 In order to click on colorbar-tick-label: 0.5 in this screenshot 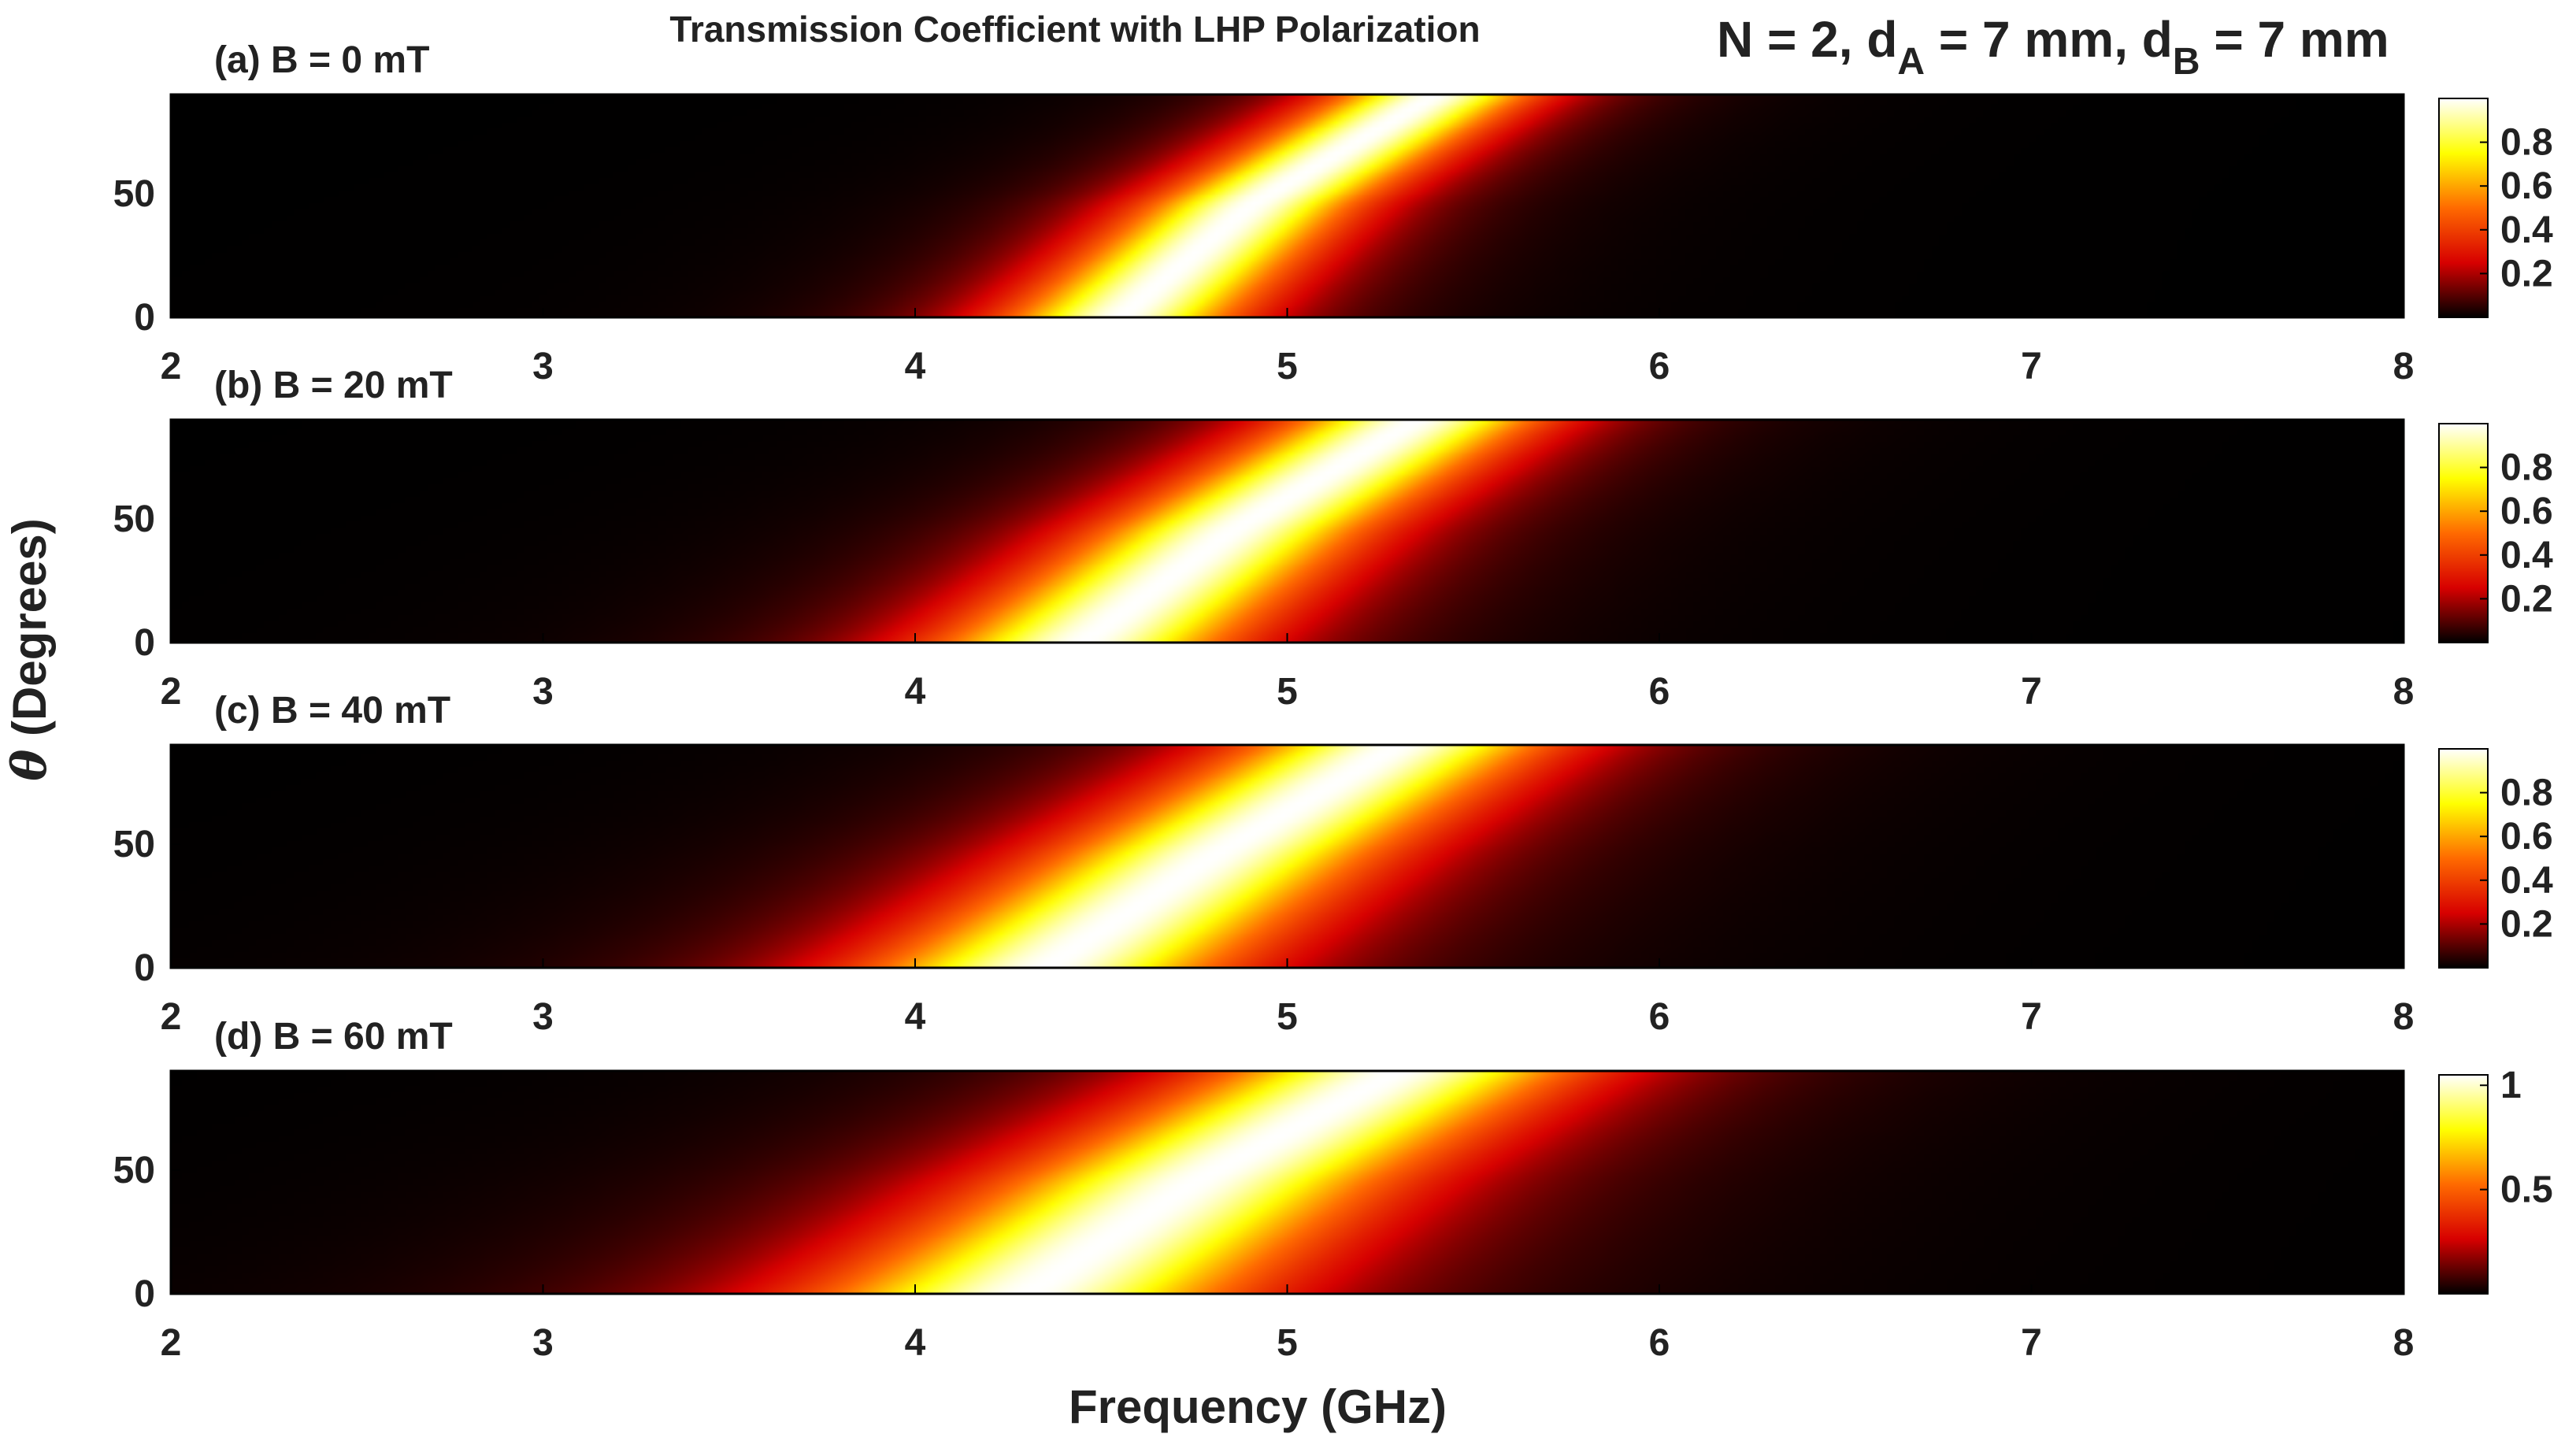, I will do `click(2526, 1190)`.